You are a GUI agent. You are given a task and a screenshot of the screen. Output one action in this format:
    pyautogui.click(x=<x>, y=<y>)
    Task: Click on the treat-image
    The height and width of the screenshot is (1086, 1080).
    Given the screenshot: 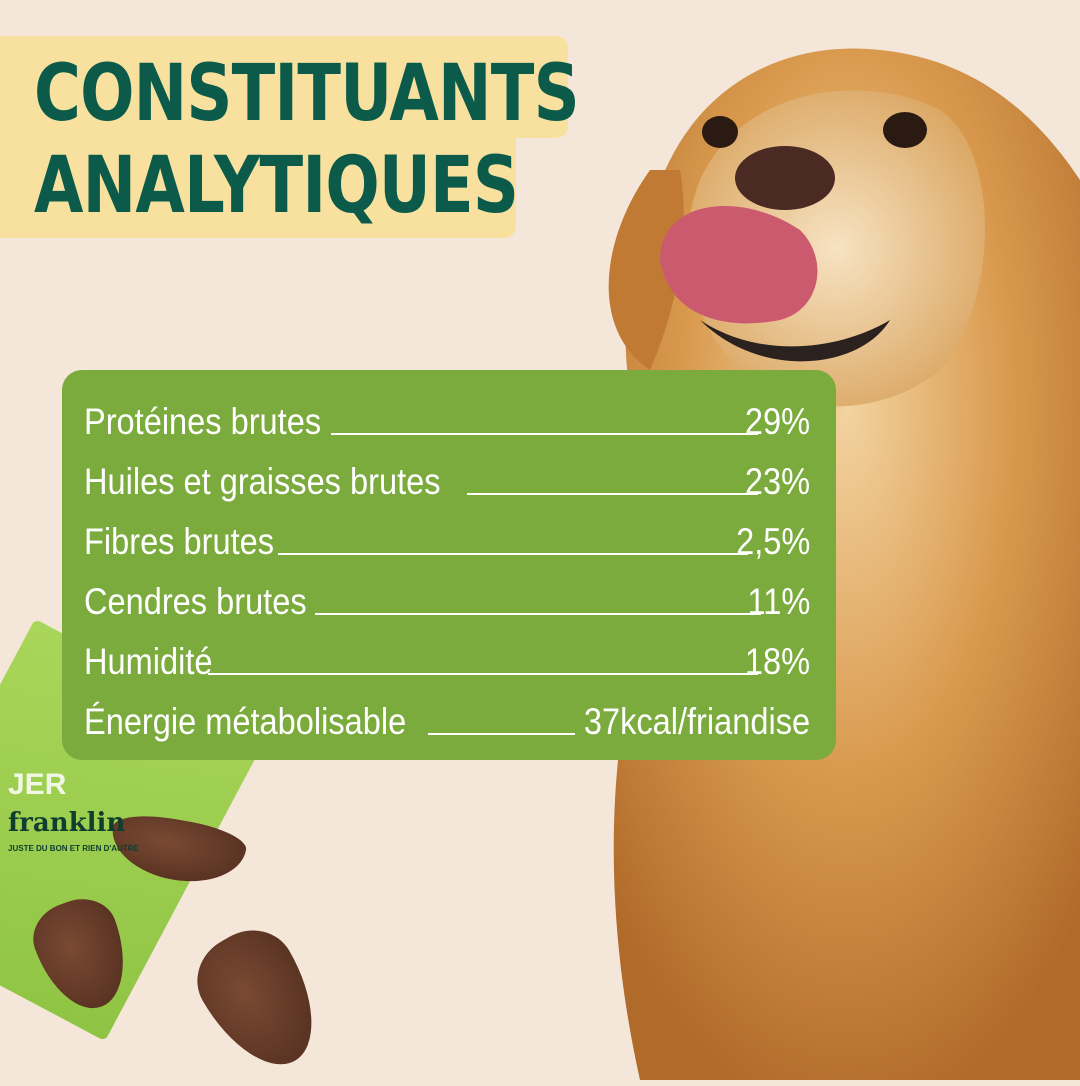 What is the action you would take?
    pyautogui.click(x=260, y=1000)
    